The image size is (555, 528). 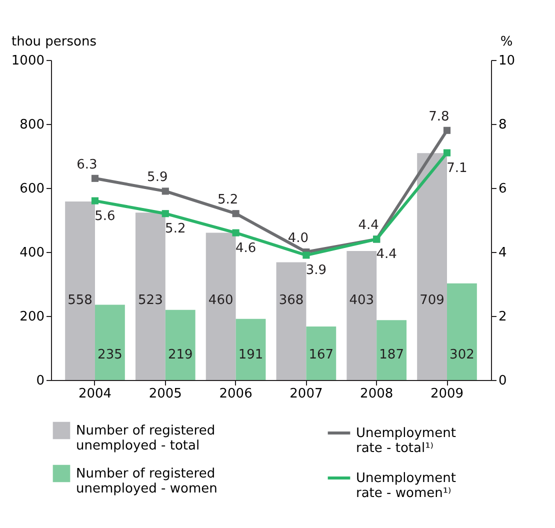 I want to click on y2-tick-label: 6, so click(x=502, y=189).